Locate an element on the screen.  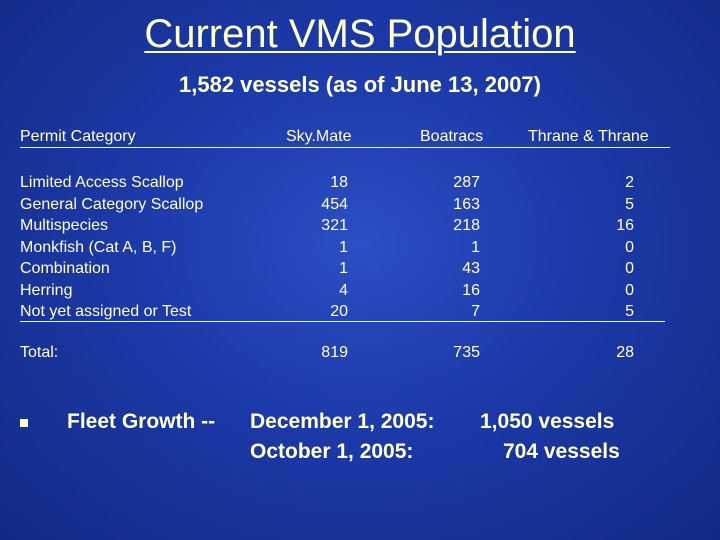
table-row: General Category Scallop 454 163 5 is located at coordinates (360, 205).